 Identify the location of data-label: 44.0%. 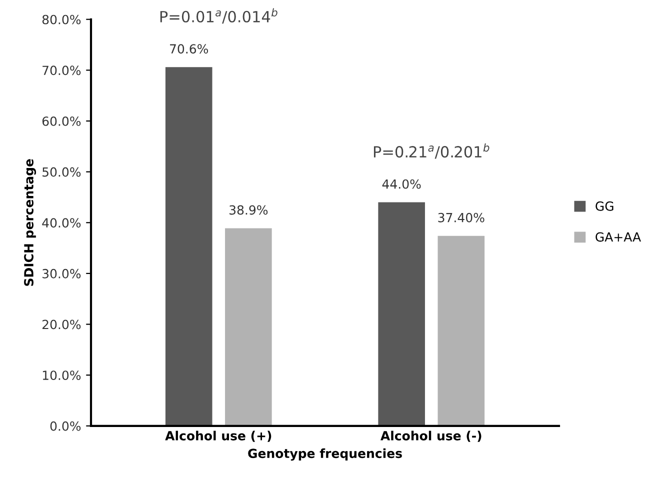
(401, 184).